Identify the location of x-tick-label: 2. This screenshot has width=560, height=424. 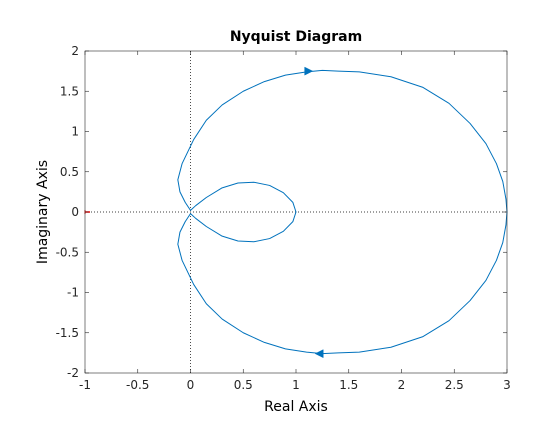
(402, 385).